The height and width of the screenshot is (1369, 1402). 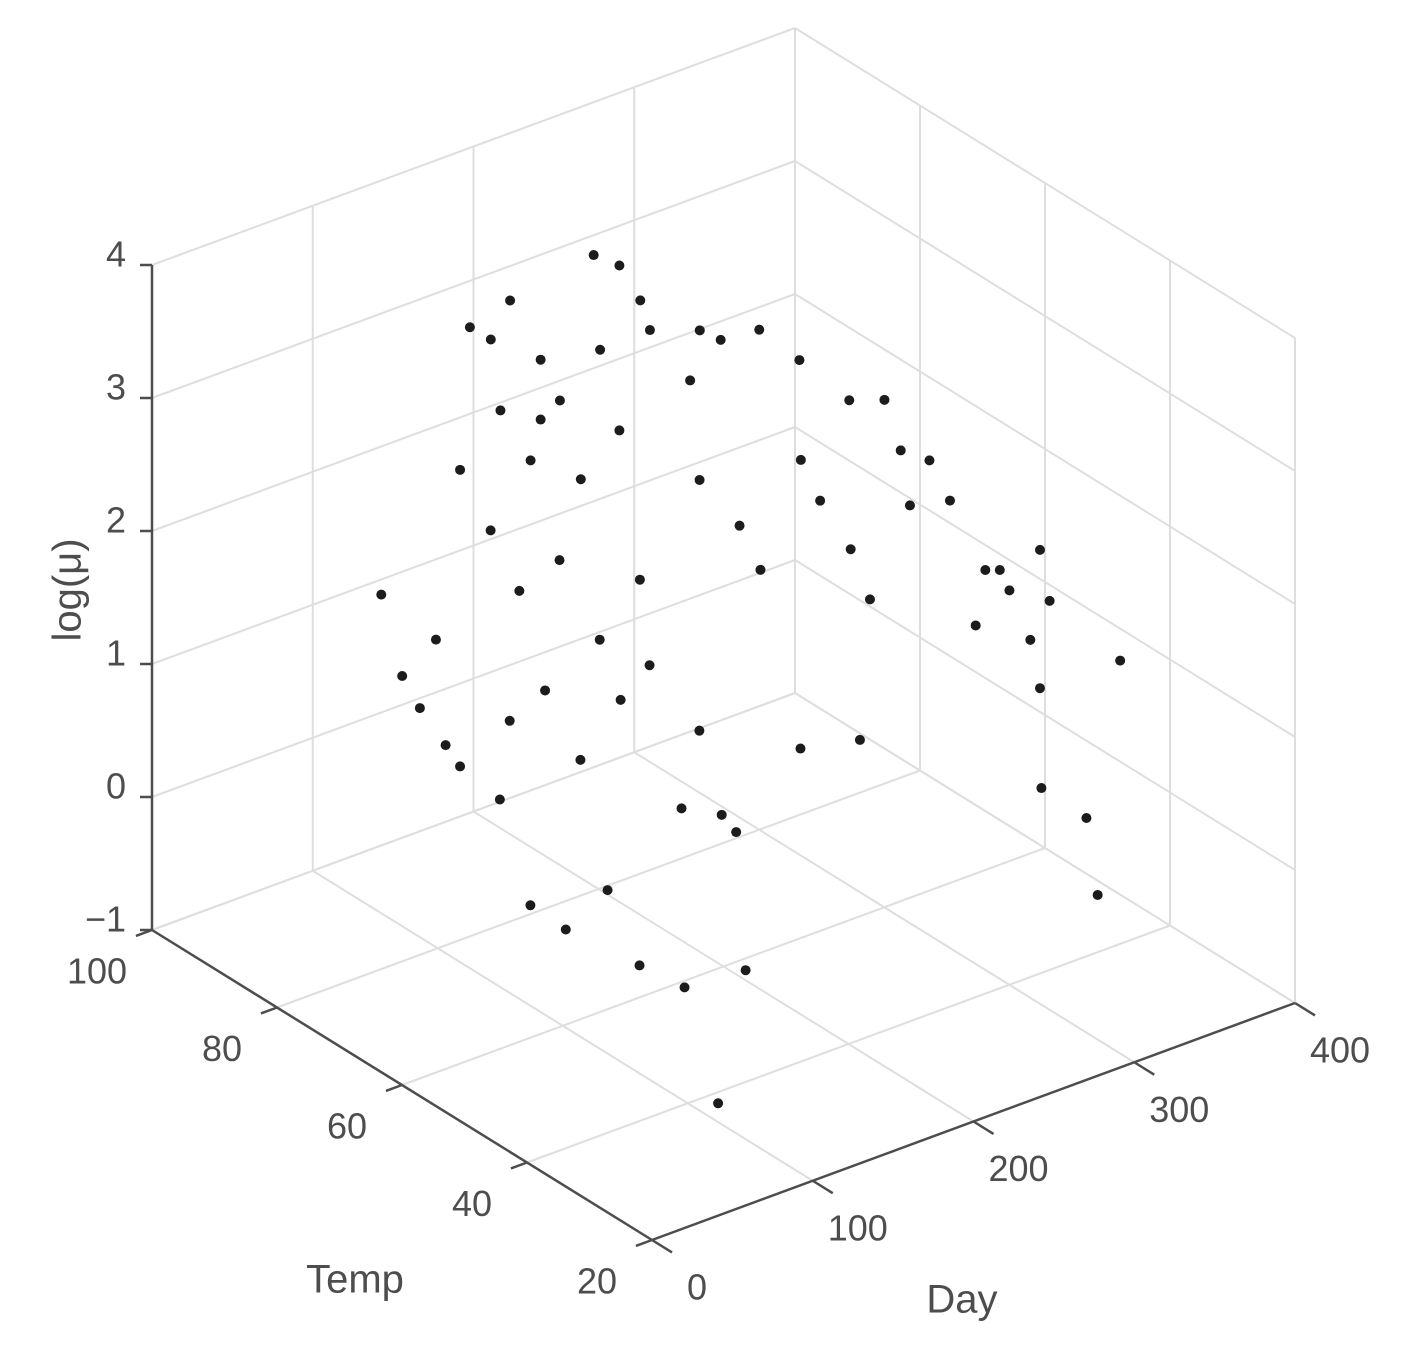 I want to click on z-tick-label: 2, so click(x=116, y=520).